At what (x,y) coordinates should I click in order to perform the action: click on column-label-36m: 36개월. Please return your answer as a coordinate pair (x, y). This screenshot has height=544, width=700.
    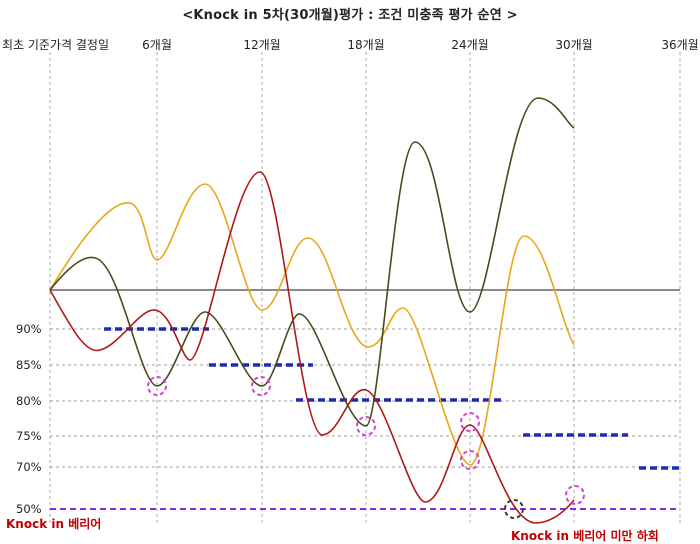
    Looking at the image, I should click on (680, 45).